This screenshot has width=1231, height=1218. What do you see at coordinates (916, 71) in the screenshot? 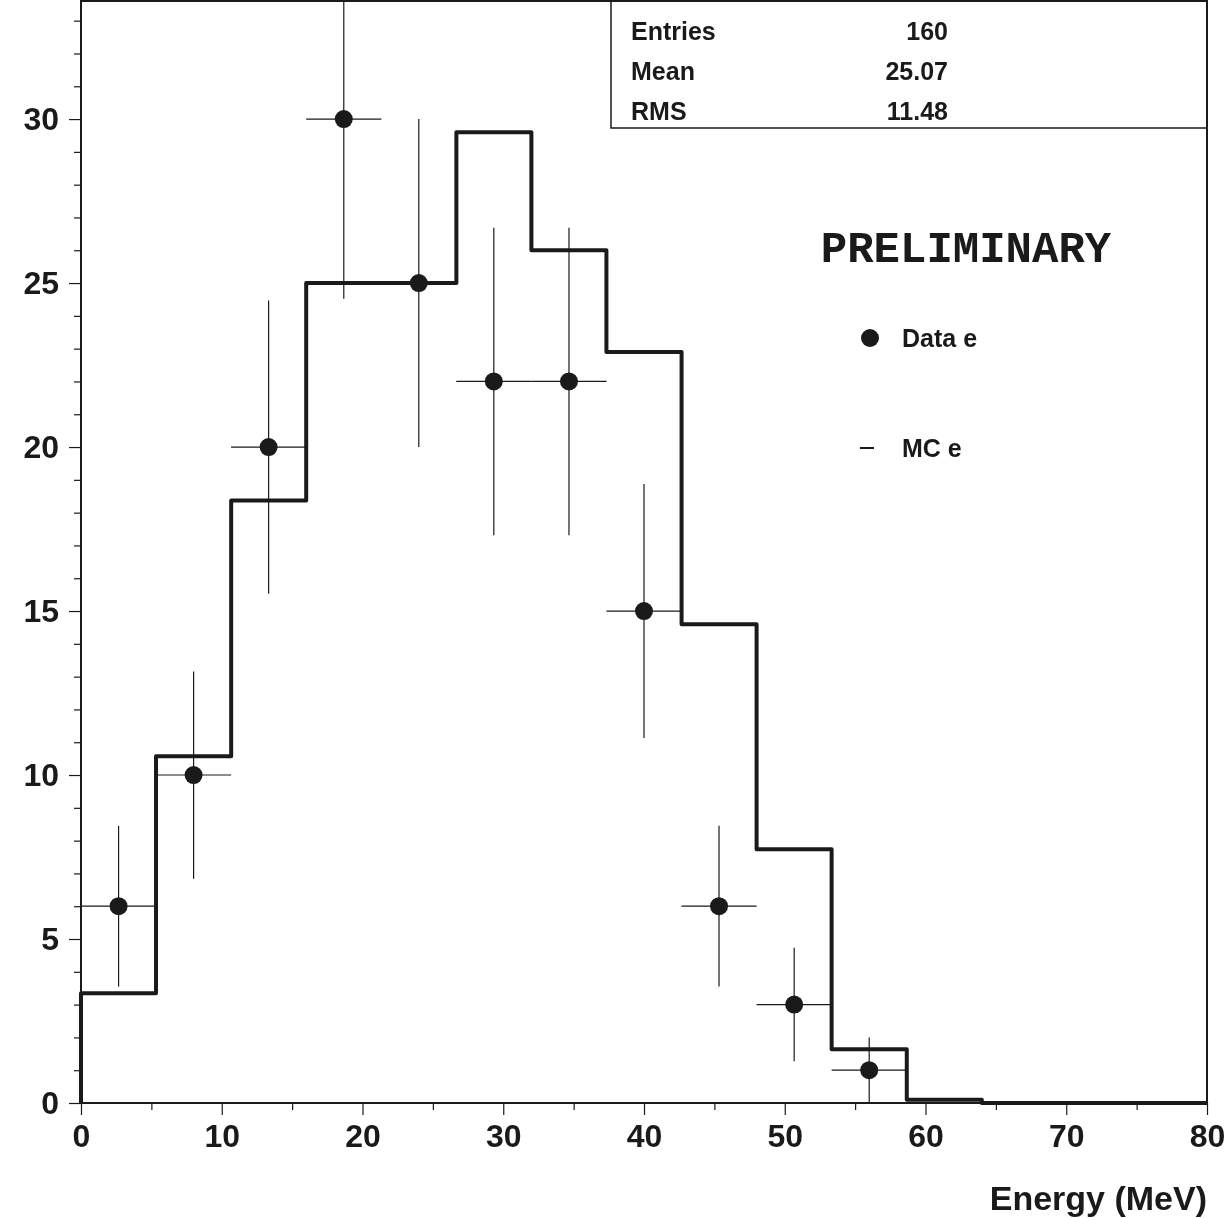
I see `annotation: 25.07` at bounding box center [916, 71].